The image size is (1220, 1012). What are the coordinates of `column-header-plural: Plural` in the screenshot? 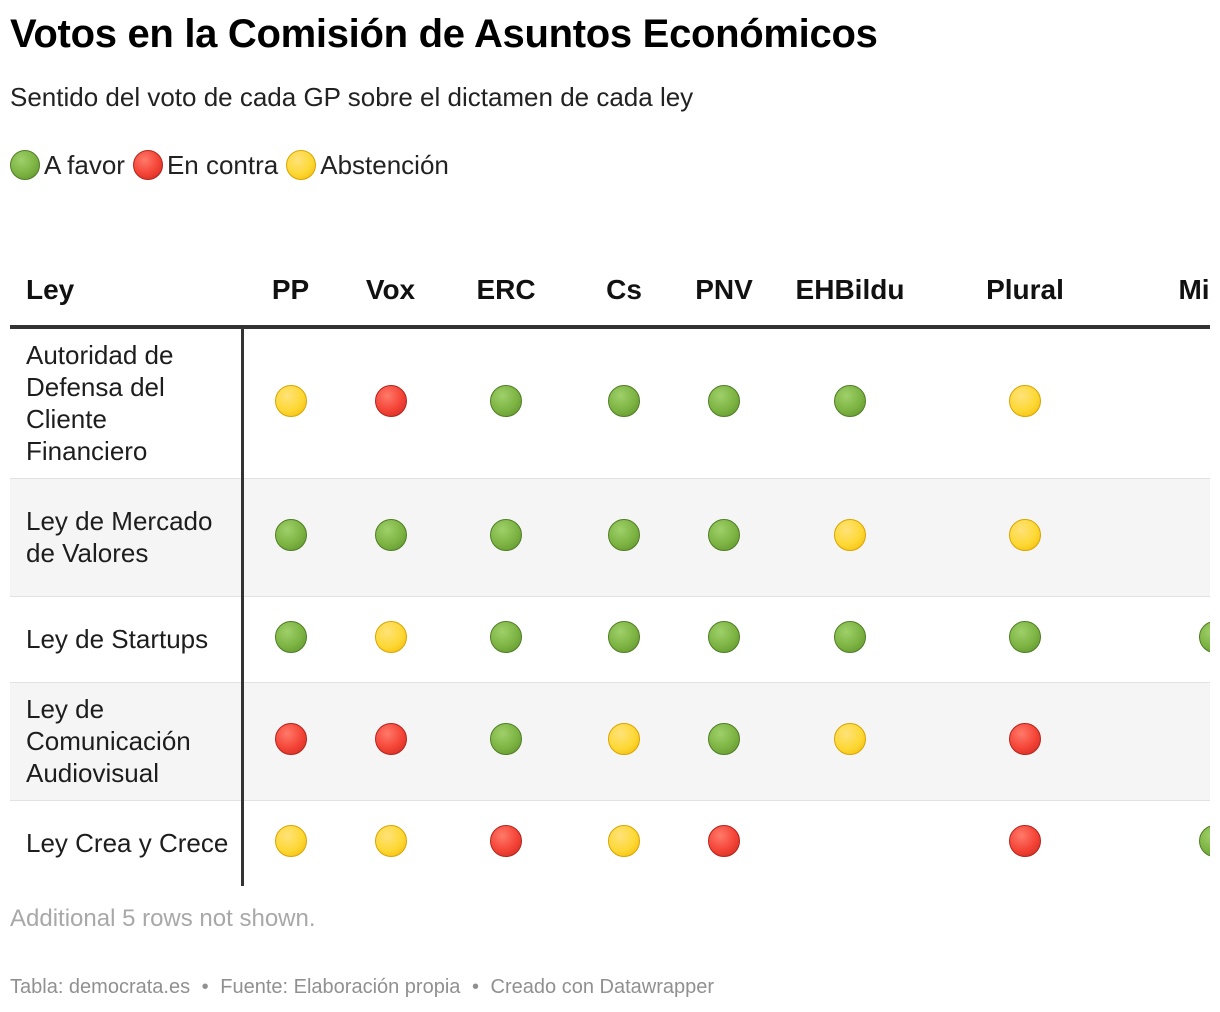 It's located at (1025, 292).